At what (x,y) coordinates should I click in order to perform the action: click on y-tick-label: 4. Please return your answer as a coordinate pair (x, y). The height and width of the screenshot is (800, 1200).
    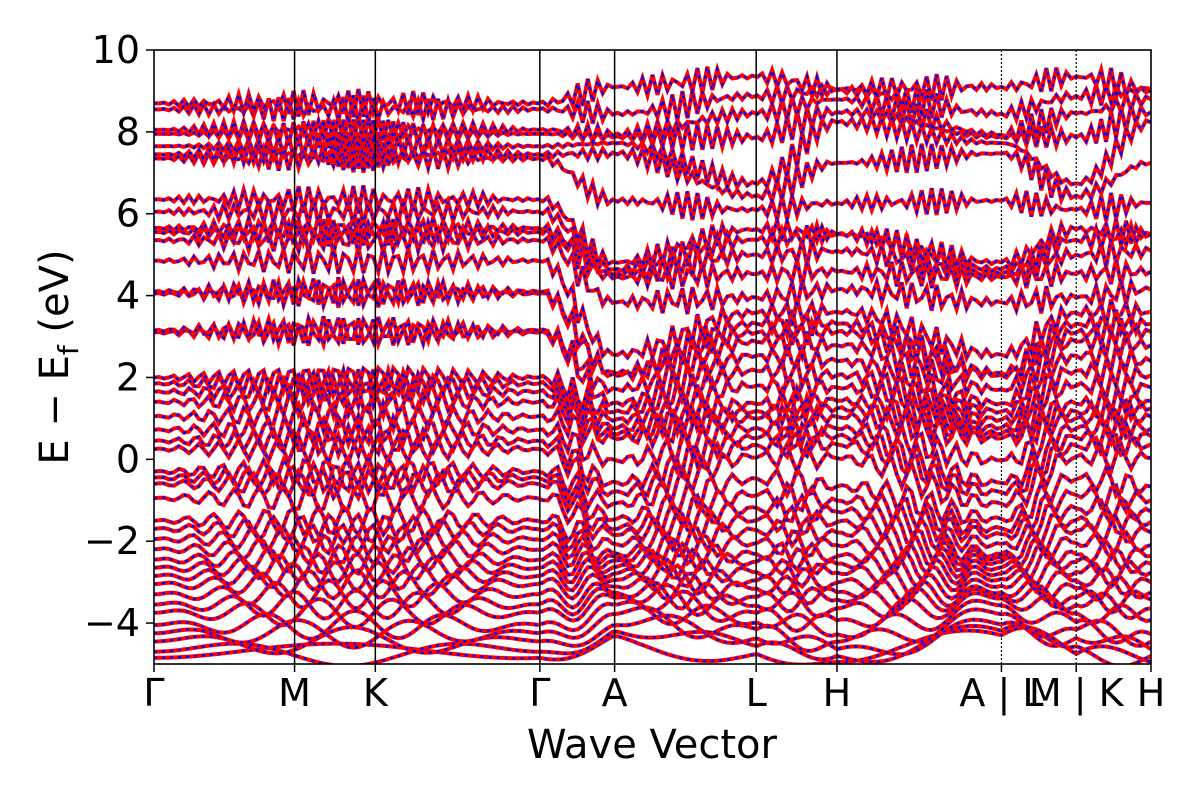
    Looking at the image, I should click on (128, 296).